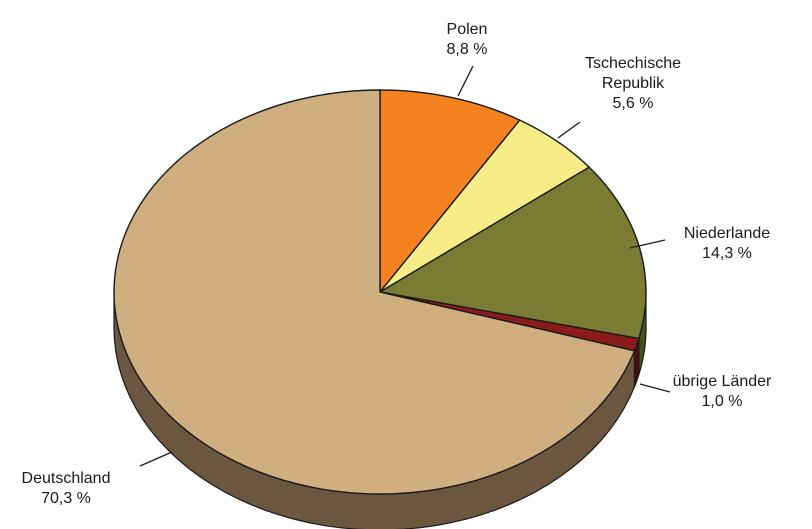 Image resolution: width=812 pixels, height=529 pixels. I want to click on pie-slice-polen, so click(450, 191).